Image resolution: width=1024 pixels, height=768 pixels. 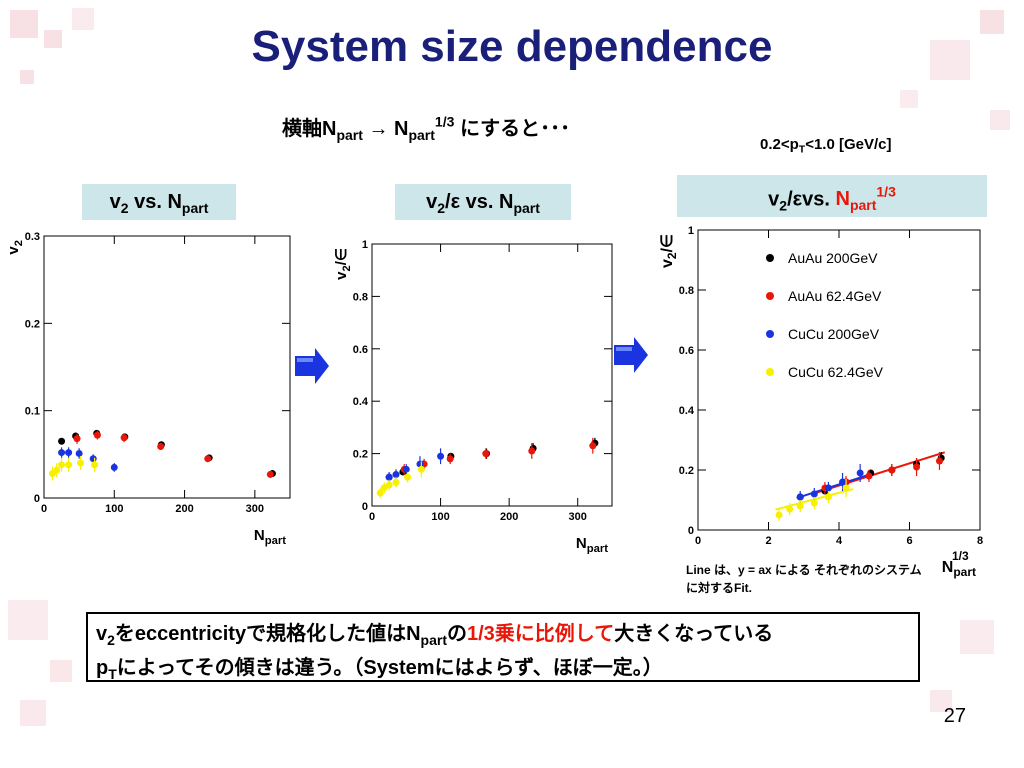 What do you see at coordinates (834, 334) in the screenshot?
I see `legend-label: CuCu 200GeV` at bounding box center [834, 334].